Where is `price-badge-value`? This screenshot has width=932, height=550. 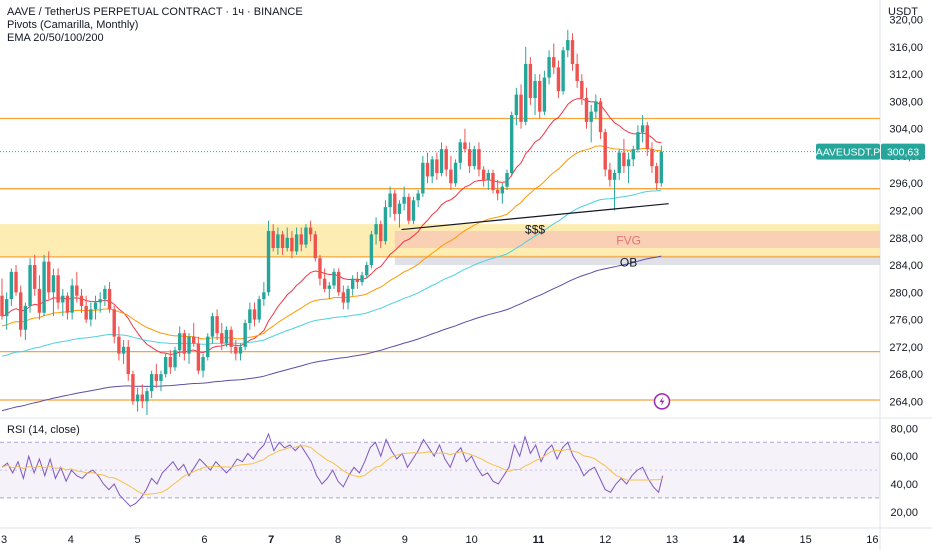 price-badge-value is located at coordinates (903, 151).